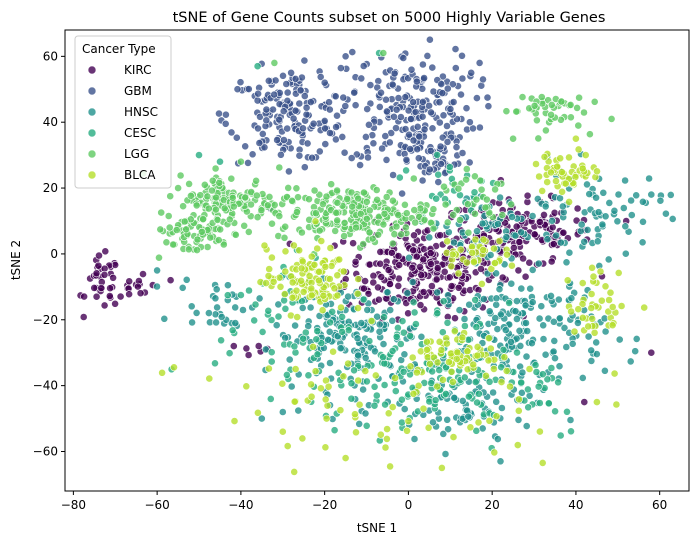 This screenshot has height=545, width=698. What do you see at coordinates (140, 175) in the screenshot?
I see `legend-label-blca: BLCA` at bounding box center [140, 175].